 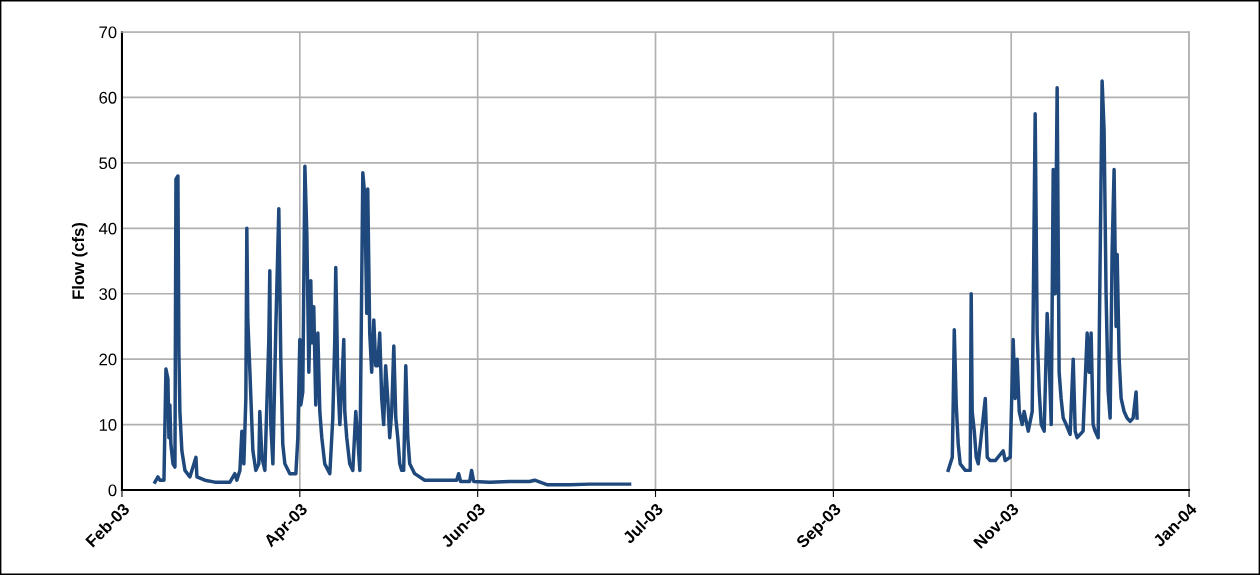 What do you see at coordinates (108, 163) in the screenshot?
I see `y-tick-label: 50` at bounding box center [108, 163].